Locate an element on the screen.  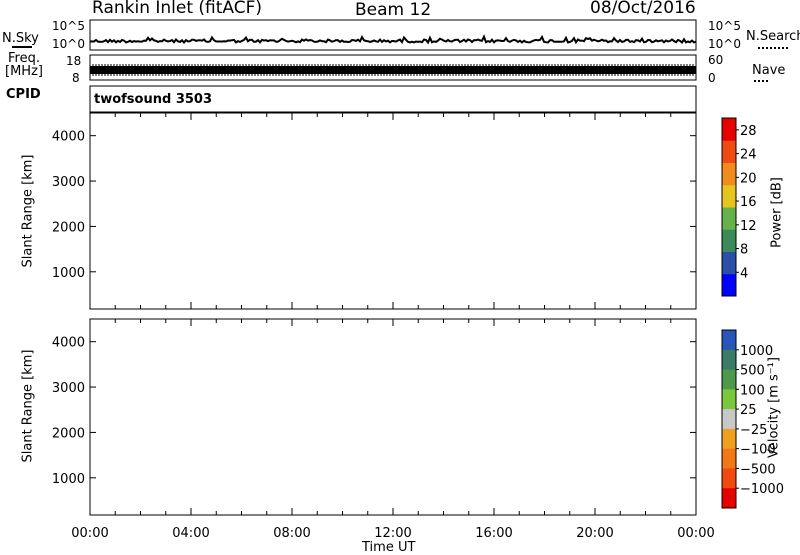
power-panel-ytick-label: 1000 is located at coordinates (68, 273).